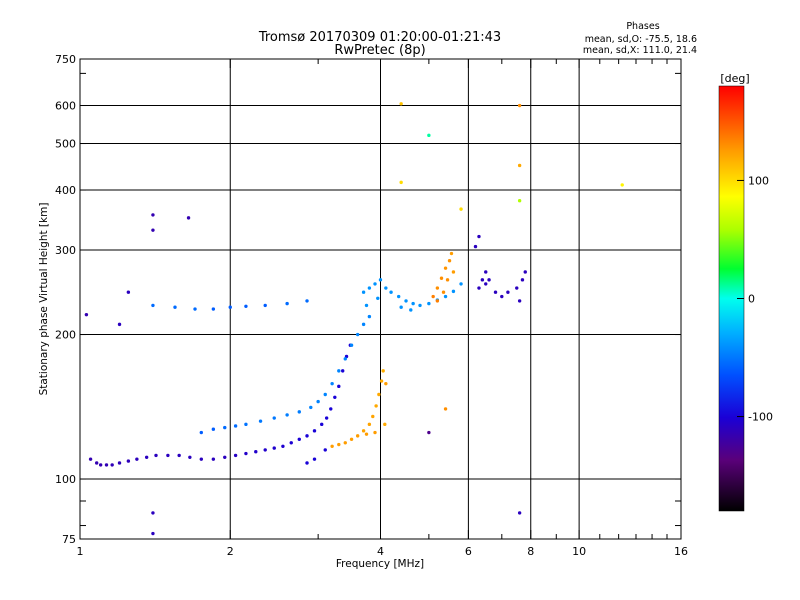 The height and width of the screenshot is (600, 800). What do you see at coordinates (530, 551) in the screenshot?
I see `x-tick-label: 8` at bounding box center [530, 551].